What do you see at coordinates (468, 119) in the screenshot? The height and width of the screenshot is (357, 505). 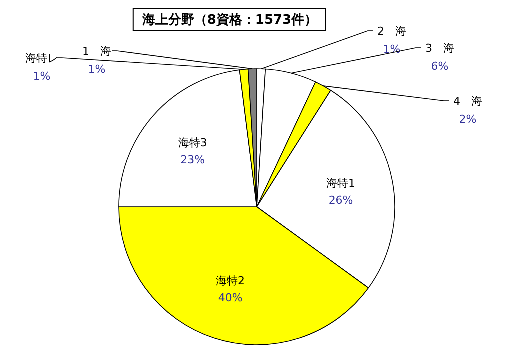 I see `data-label: 2%` at bounding box center [468, 119].